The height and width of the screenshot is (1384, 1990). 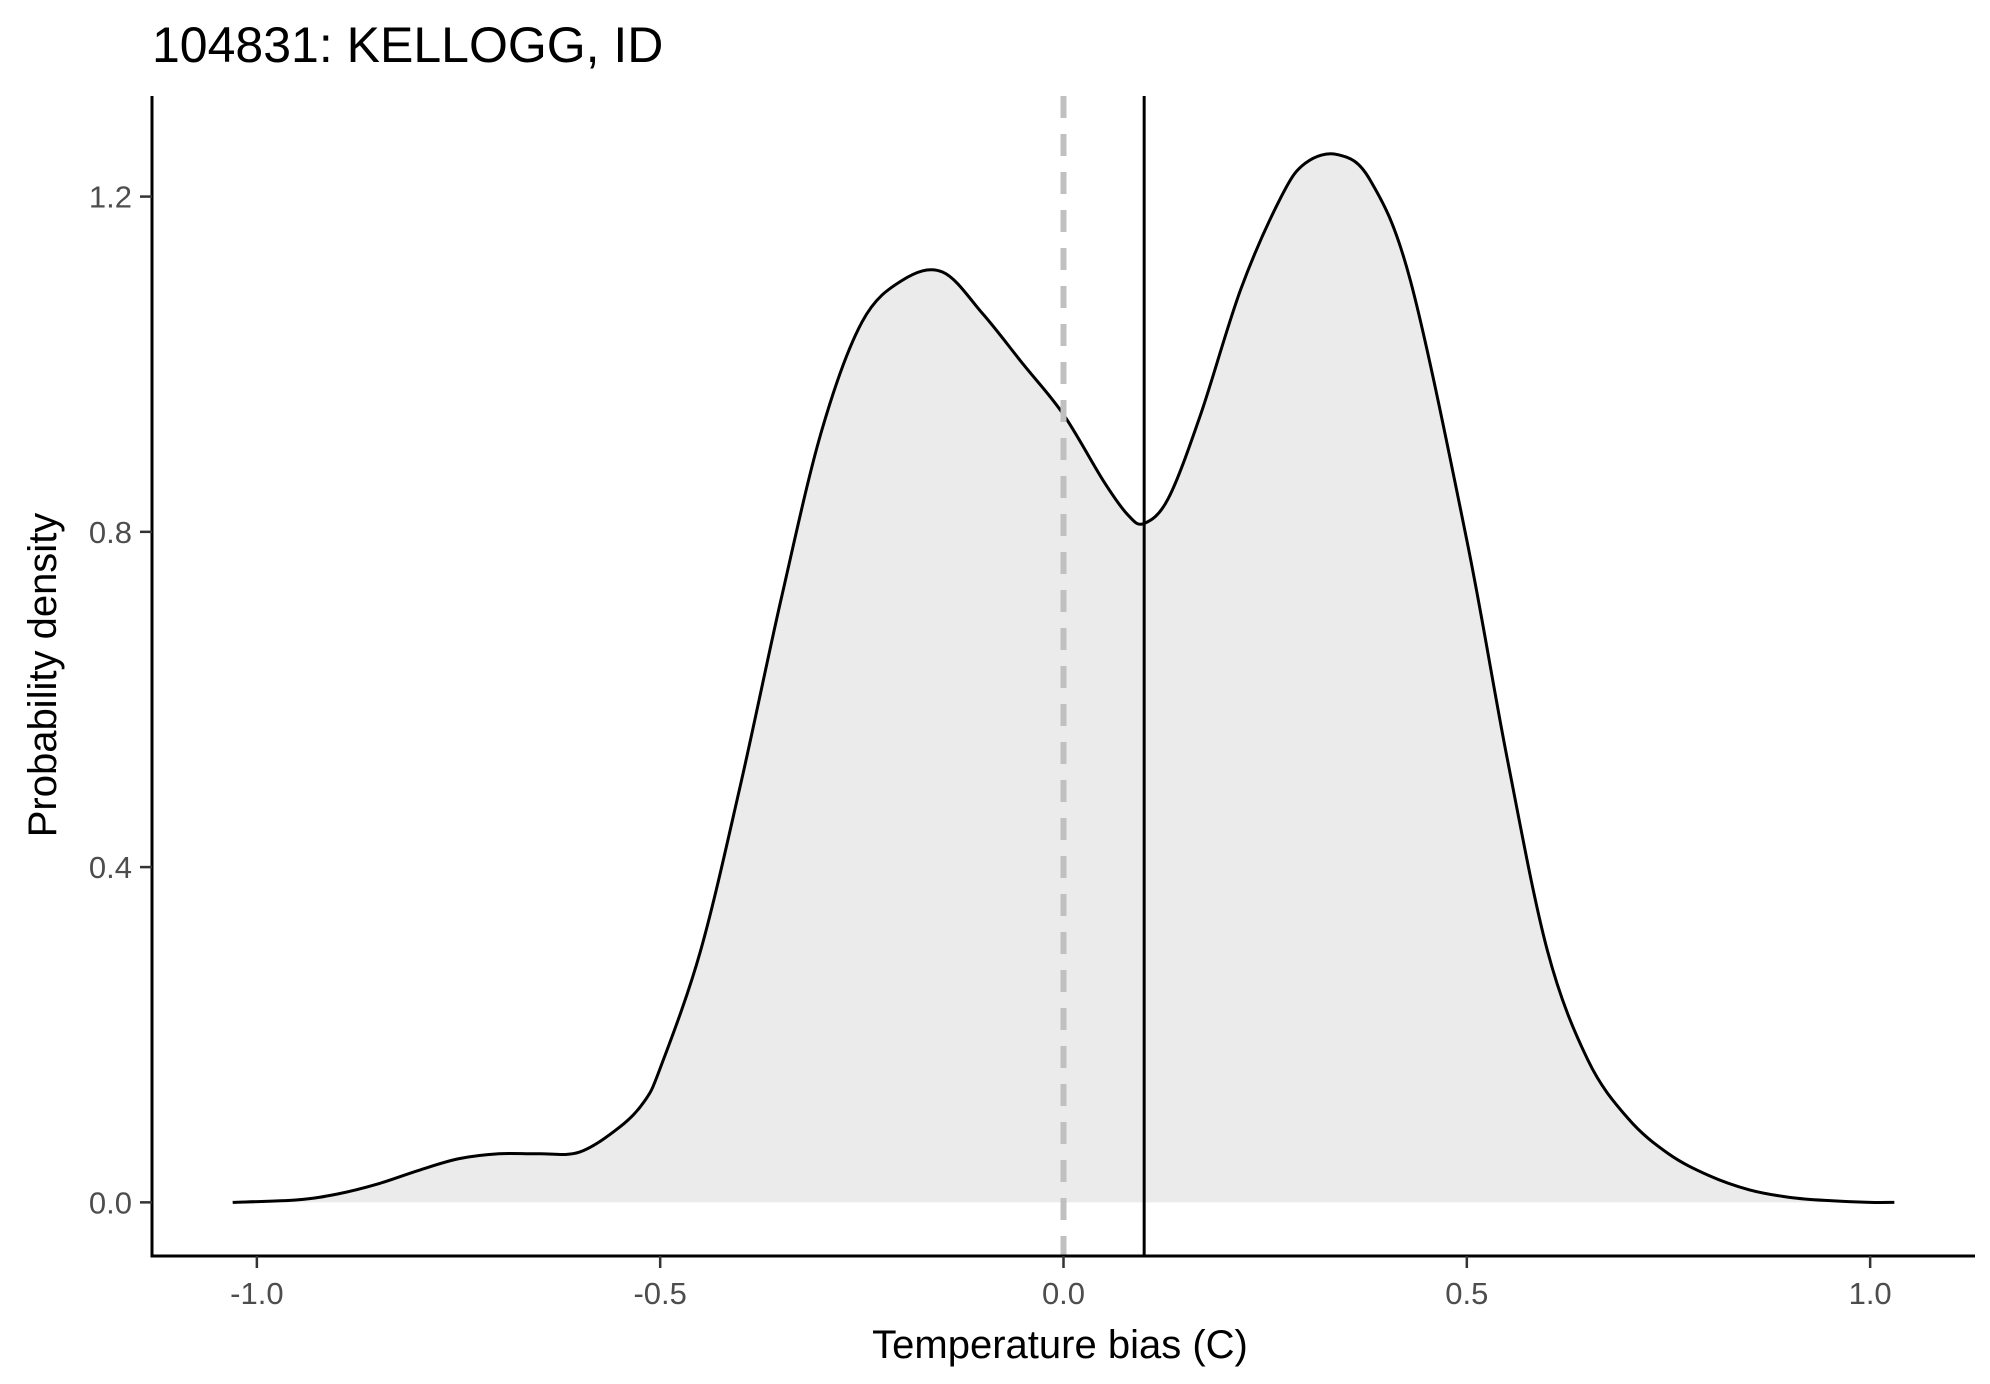 What do you see at coordinates (110, 197) in the screenshot?
I see `y-tick-label: 1.2` at bounding box center [110, 197].